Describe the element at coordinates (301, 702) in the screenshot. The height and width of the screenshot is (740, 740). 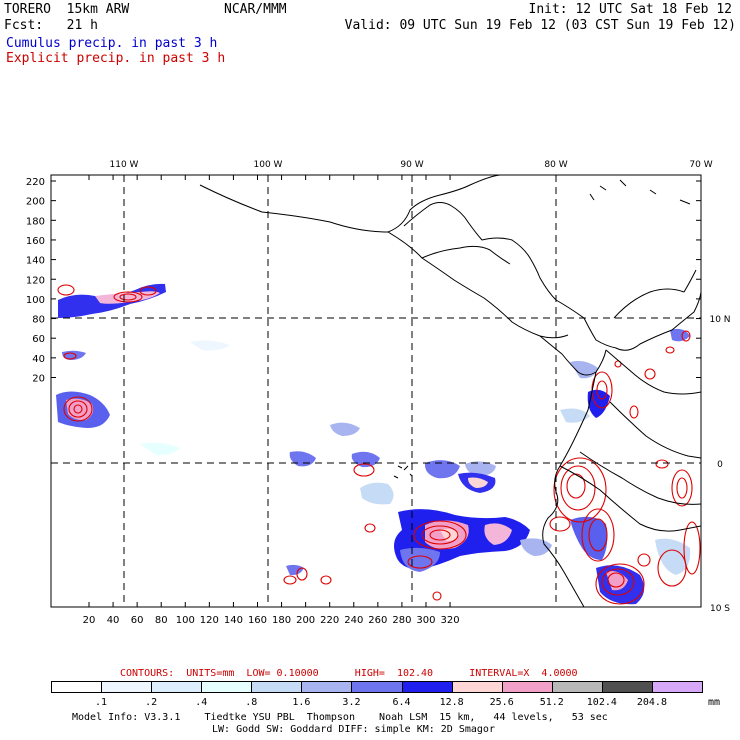
I see `colorbar-label: 1.6` at that location.